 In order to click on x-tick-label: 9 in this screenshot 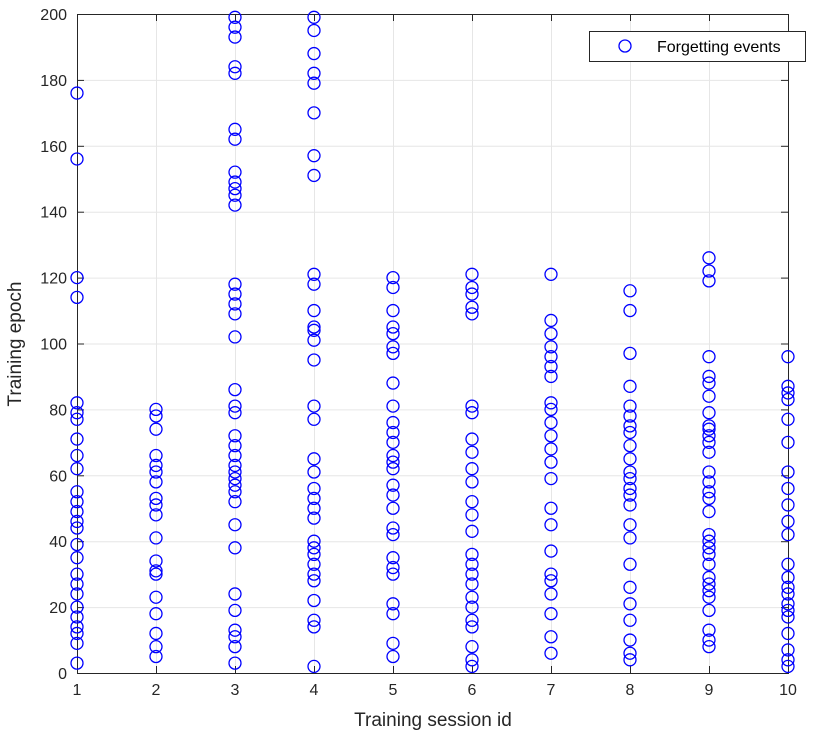, I will do `click(709, 690)`.